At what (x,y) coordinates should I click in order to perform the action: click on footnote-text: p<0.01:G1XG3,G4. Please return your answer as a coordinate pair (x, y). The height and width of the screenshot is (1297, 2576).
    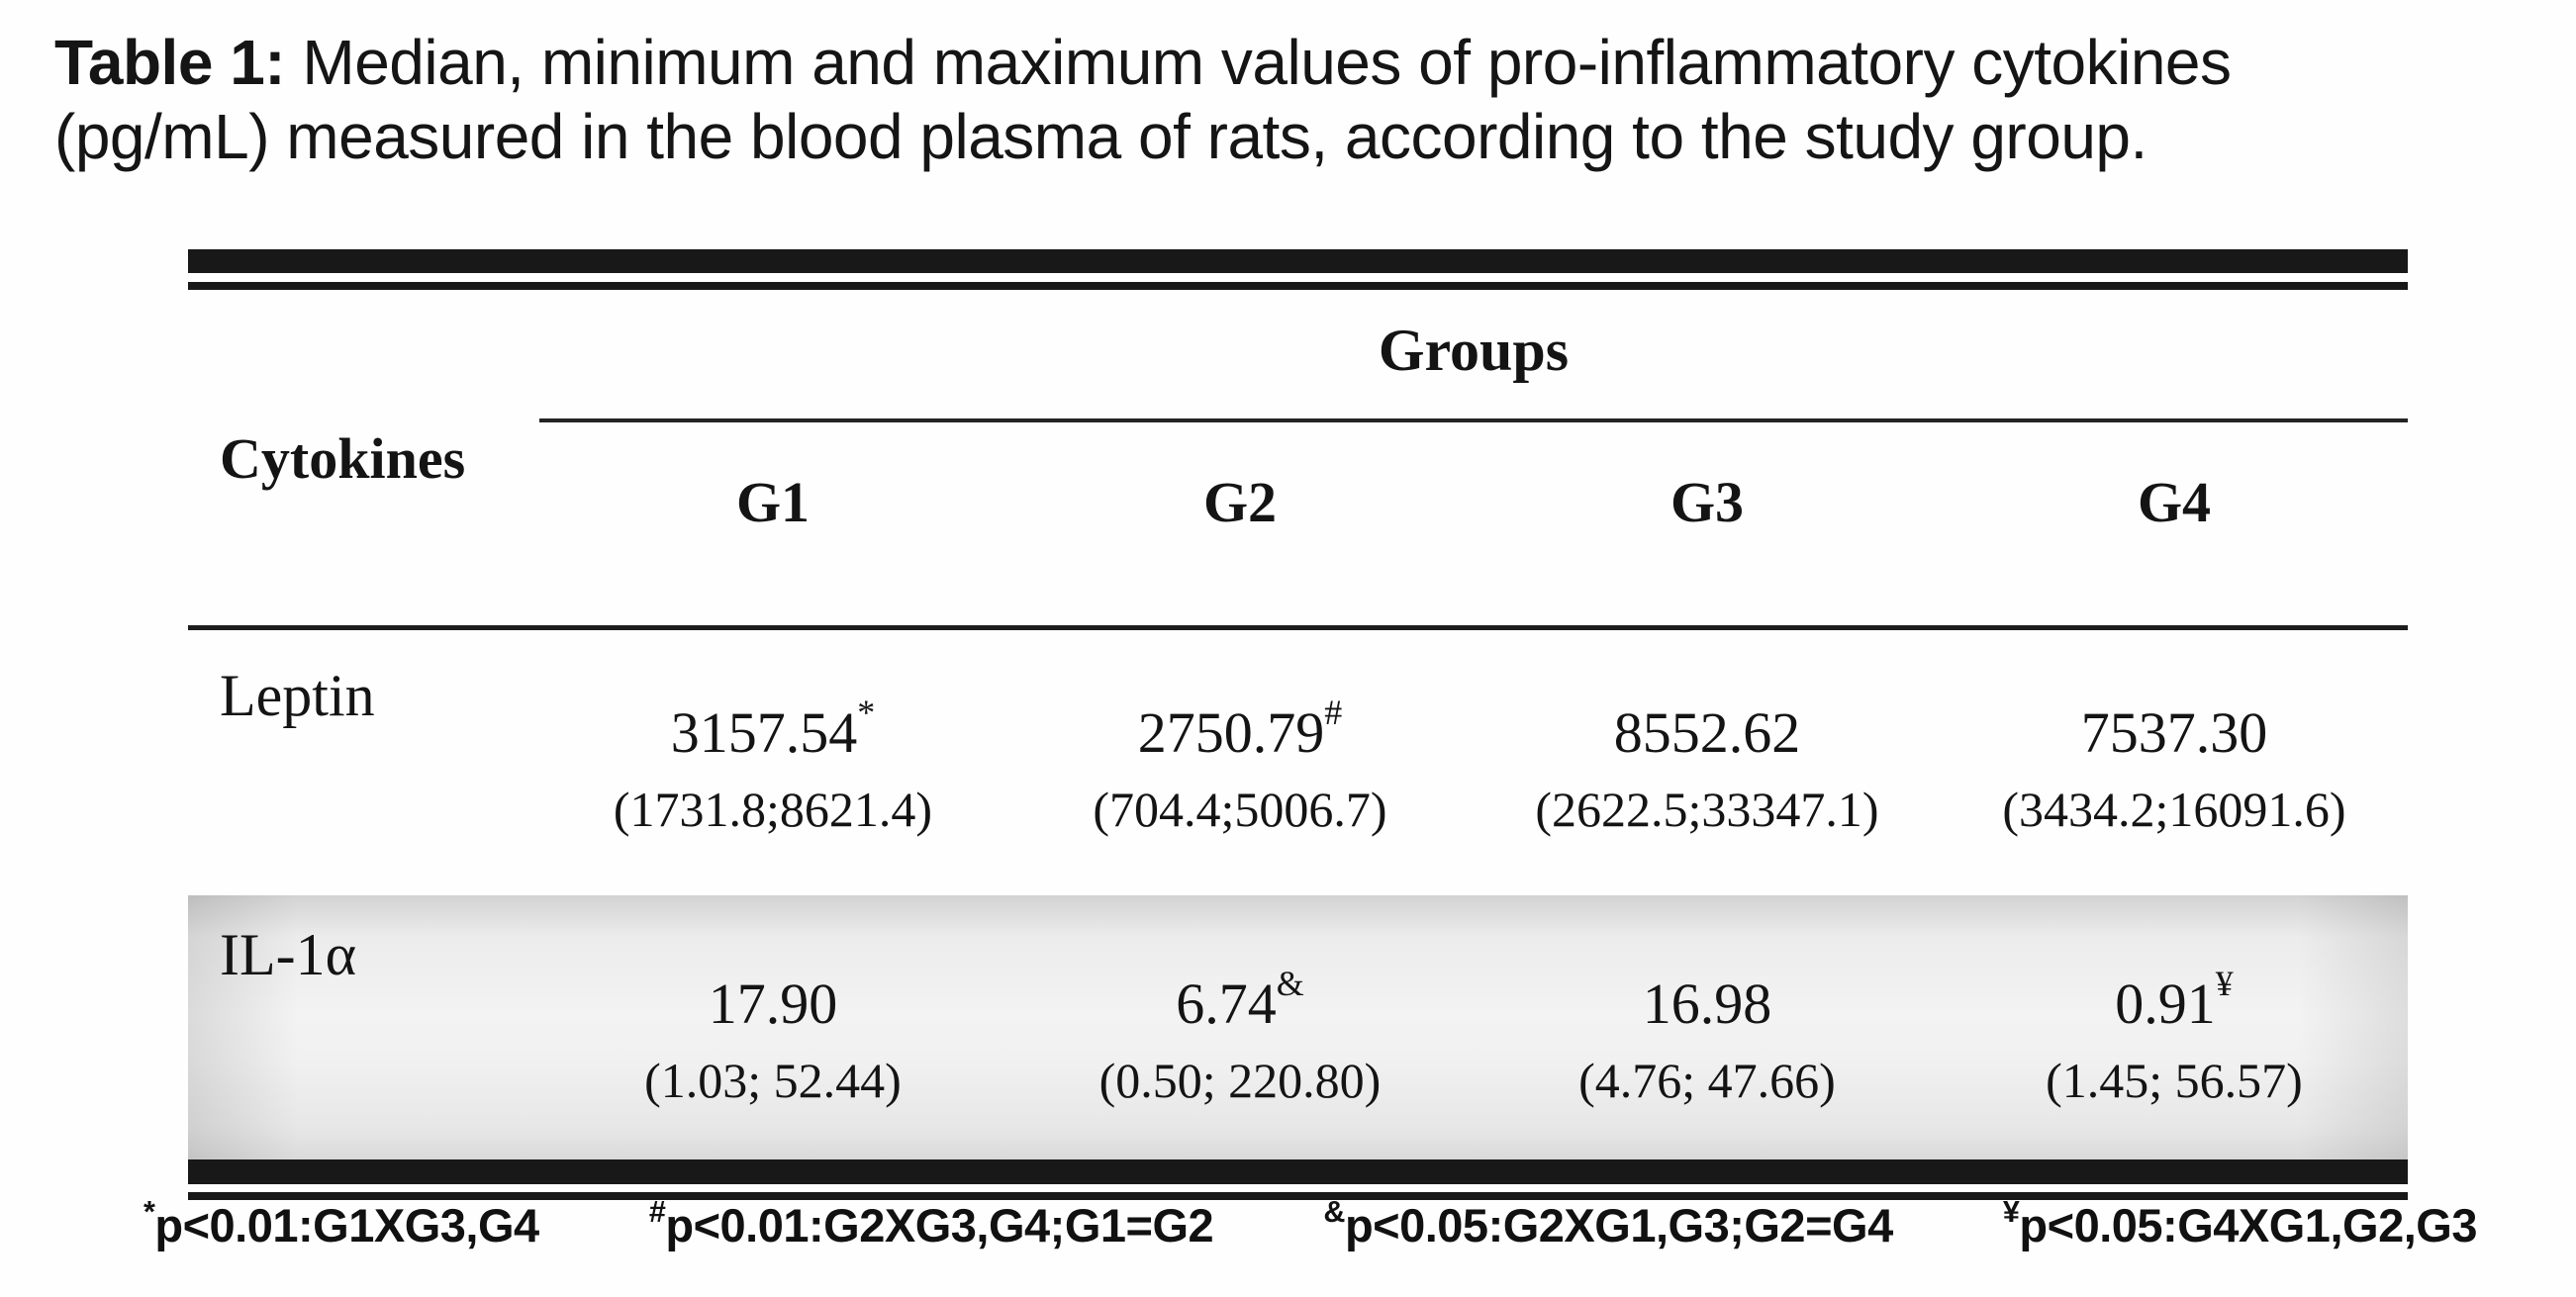
    Looking at the image, I should click on (346, 1225).